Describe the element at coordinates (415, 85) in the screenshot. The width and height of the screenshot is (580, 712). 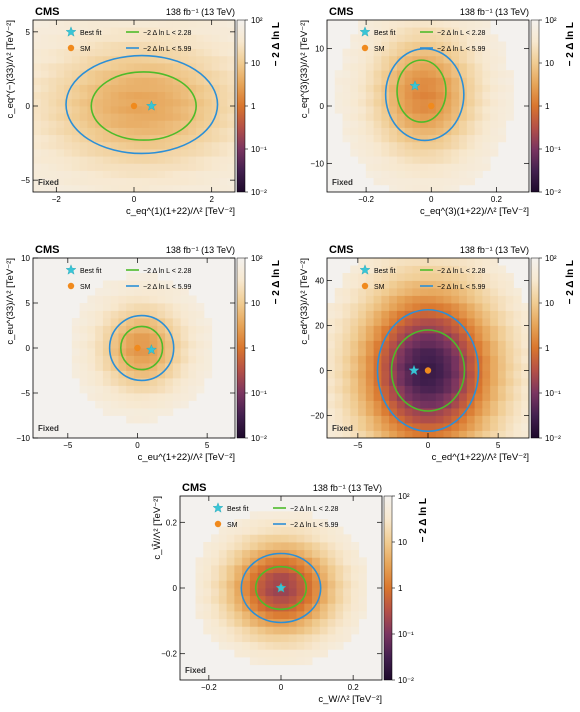
I see `best-fit-point` at that location.